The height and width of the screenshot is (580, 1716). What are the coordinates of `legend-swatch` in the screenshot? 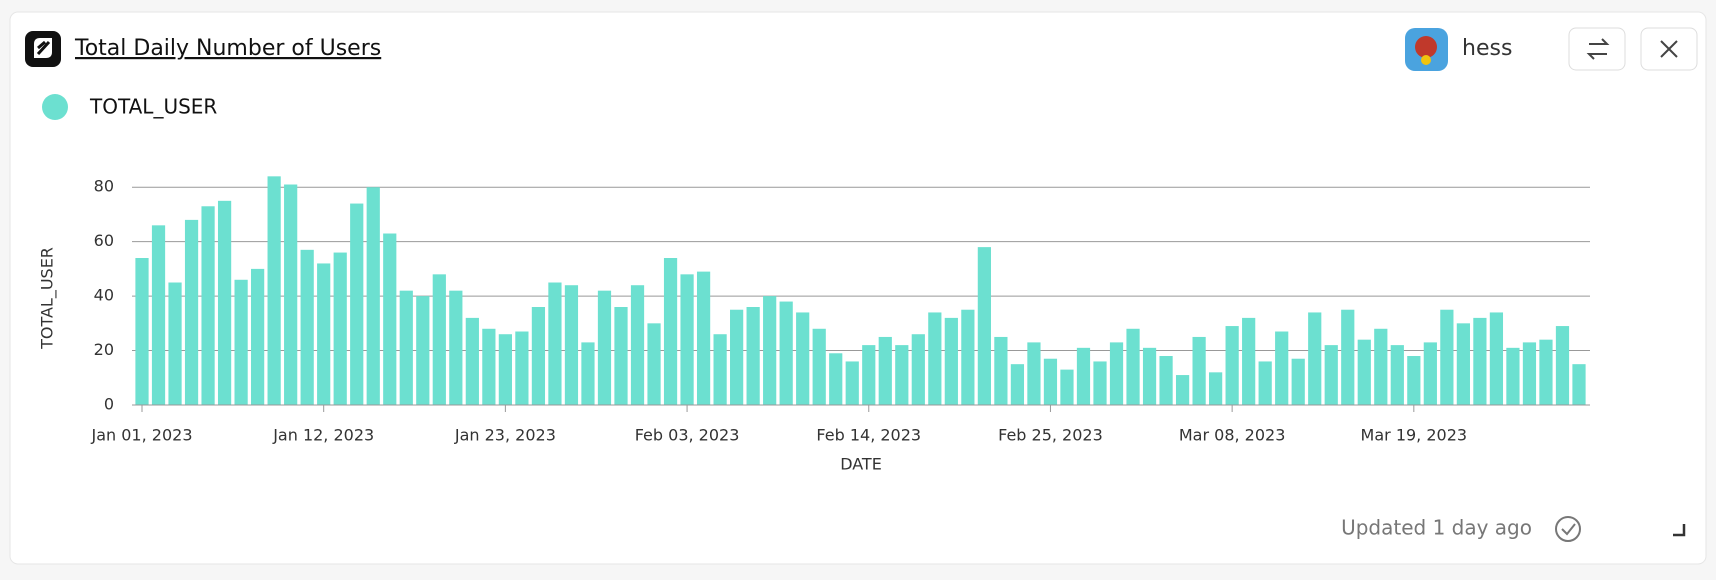 It's located at (55, 107).